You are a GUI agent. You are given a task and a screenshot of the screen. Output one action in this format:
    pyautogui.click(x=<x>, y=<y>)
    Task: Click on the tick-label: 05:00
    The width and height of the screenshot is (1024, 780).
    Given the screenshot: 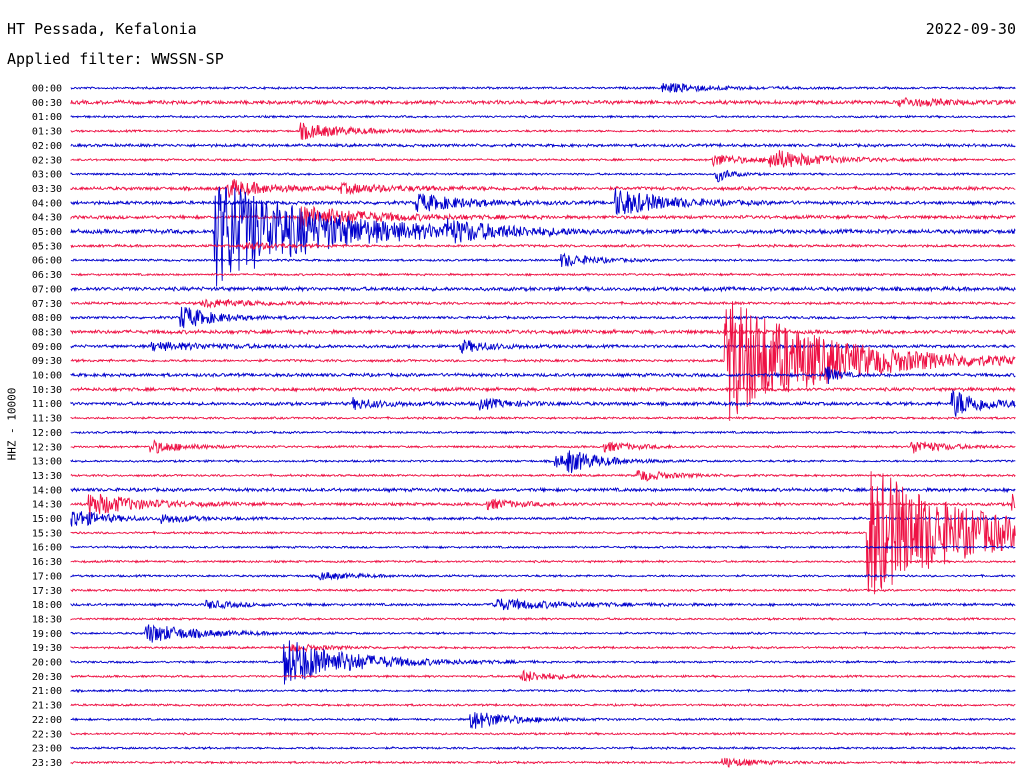 What is the action you would take?
    pyautogui.click(x=47, y=232)
    